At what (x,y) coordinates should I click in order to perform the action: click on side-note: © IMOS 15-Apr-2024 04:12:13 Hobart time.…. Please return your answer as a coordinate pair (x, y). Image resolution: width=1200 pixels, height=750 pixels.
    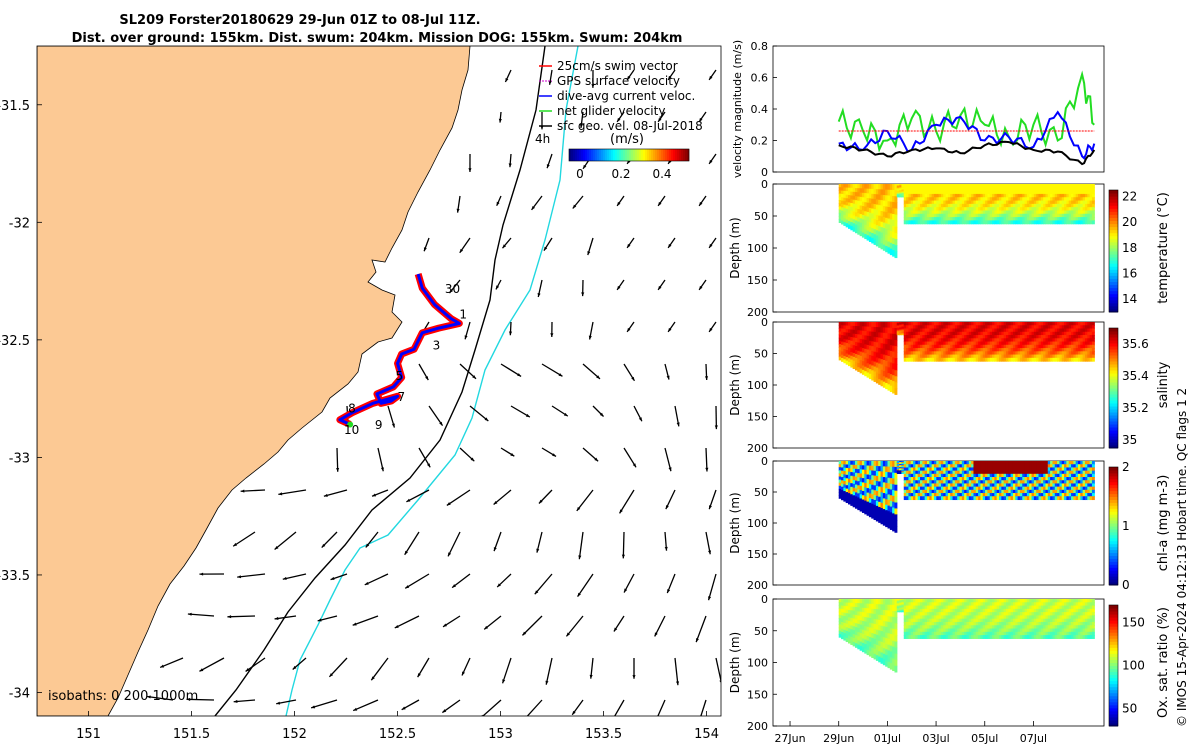
    Looking at the image, I should click on (1182, 557).